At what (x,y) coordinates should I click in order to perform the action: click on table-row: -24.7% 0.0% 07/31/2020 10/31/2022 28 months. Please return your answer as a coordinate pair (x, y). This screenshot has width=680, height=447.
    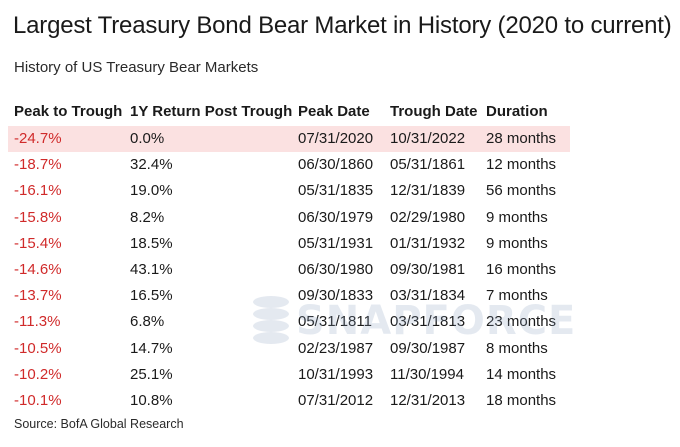
    Looking at the image, I should click on (340, 139).